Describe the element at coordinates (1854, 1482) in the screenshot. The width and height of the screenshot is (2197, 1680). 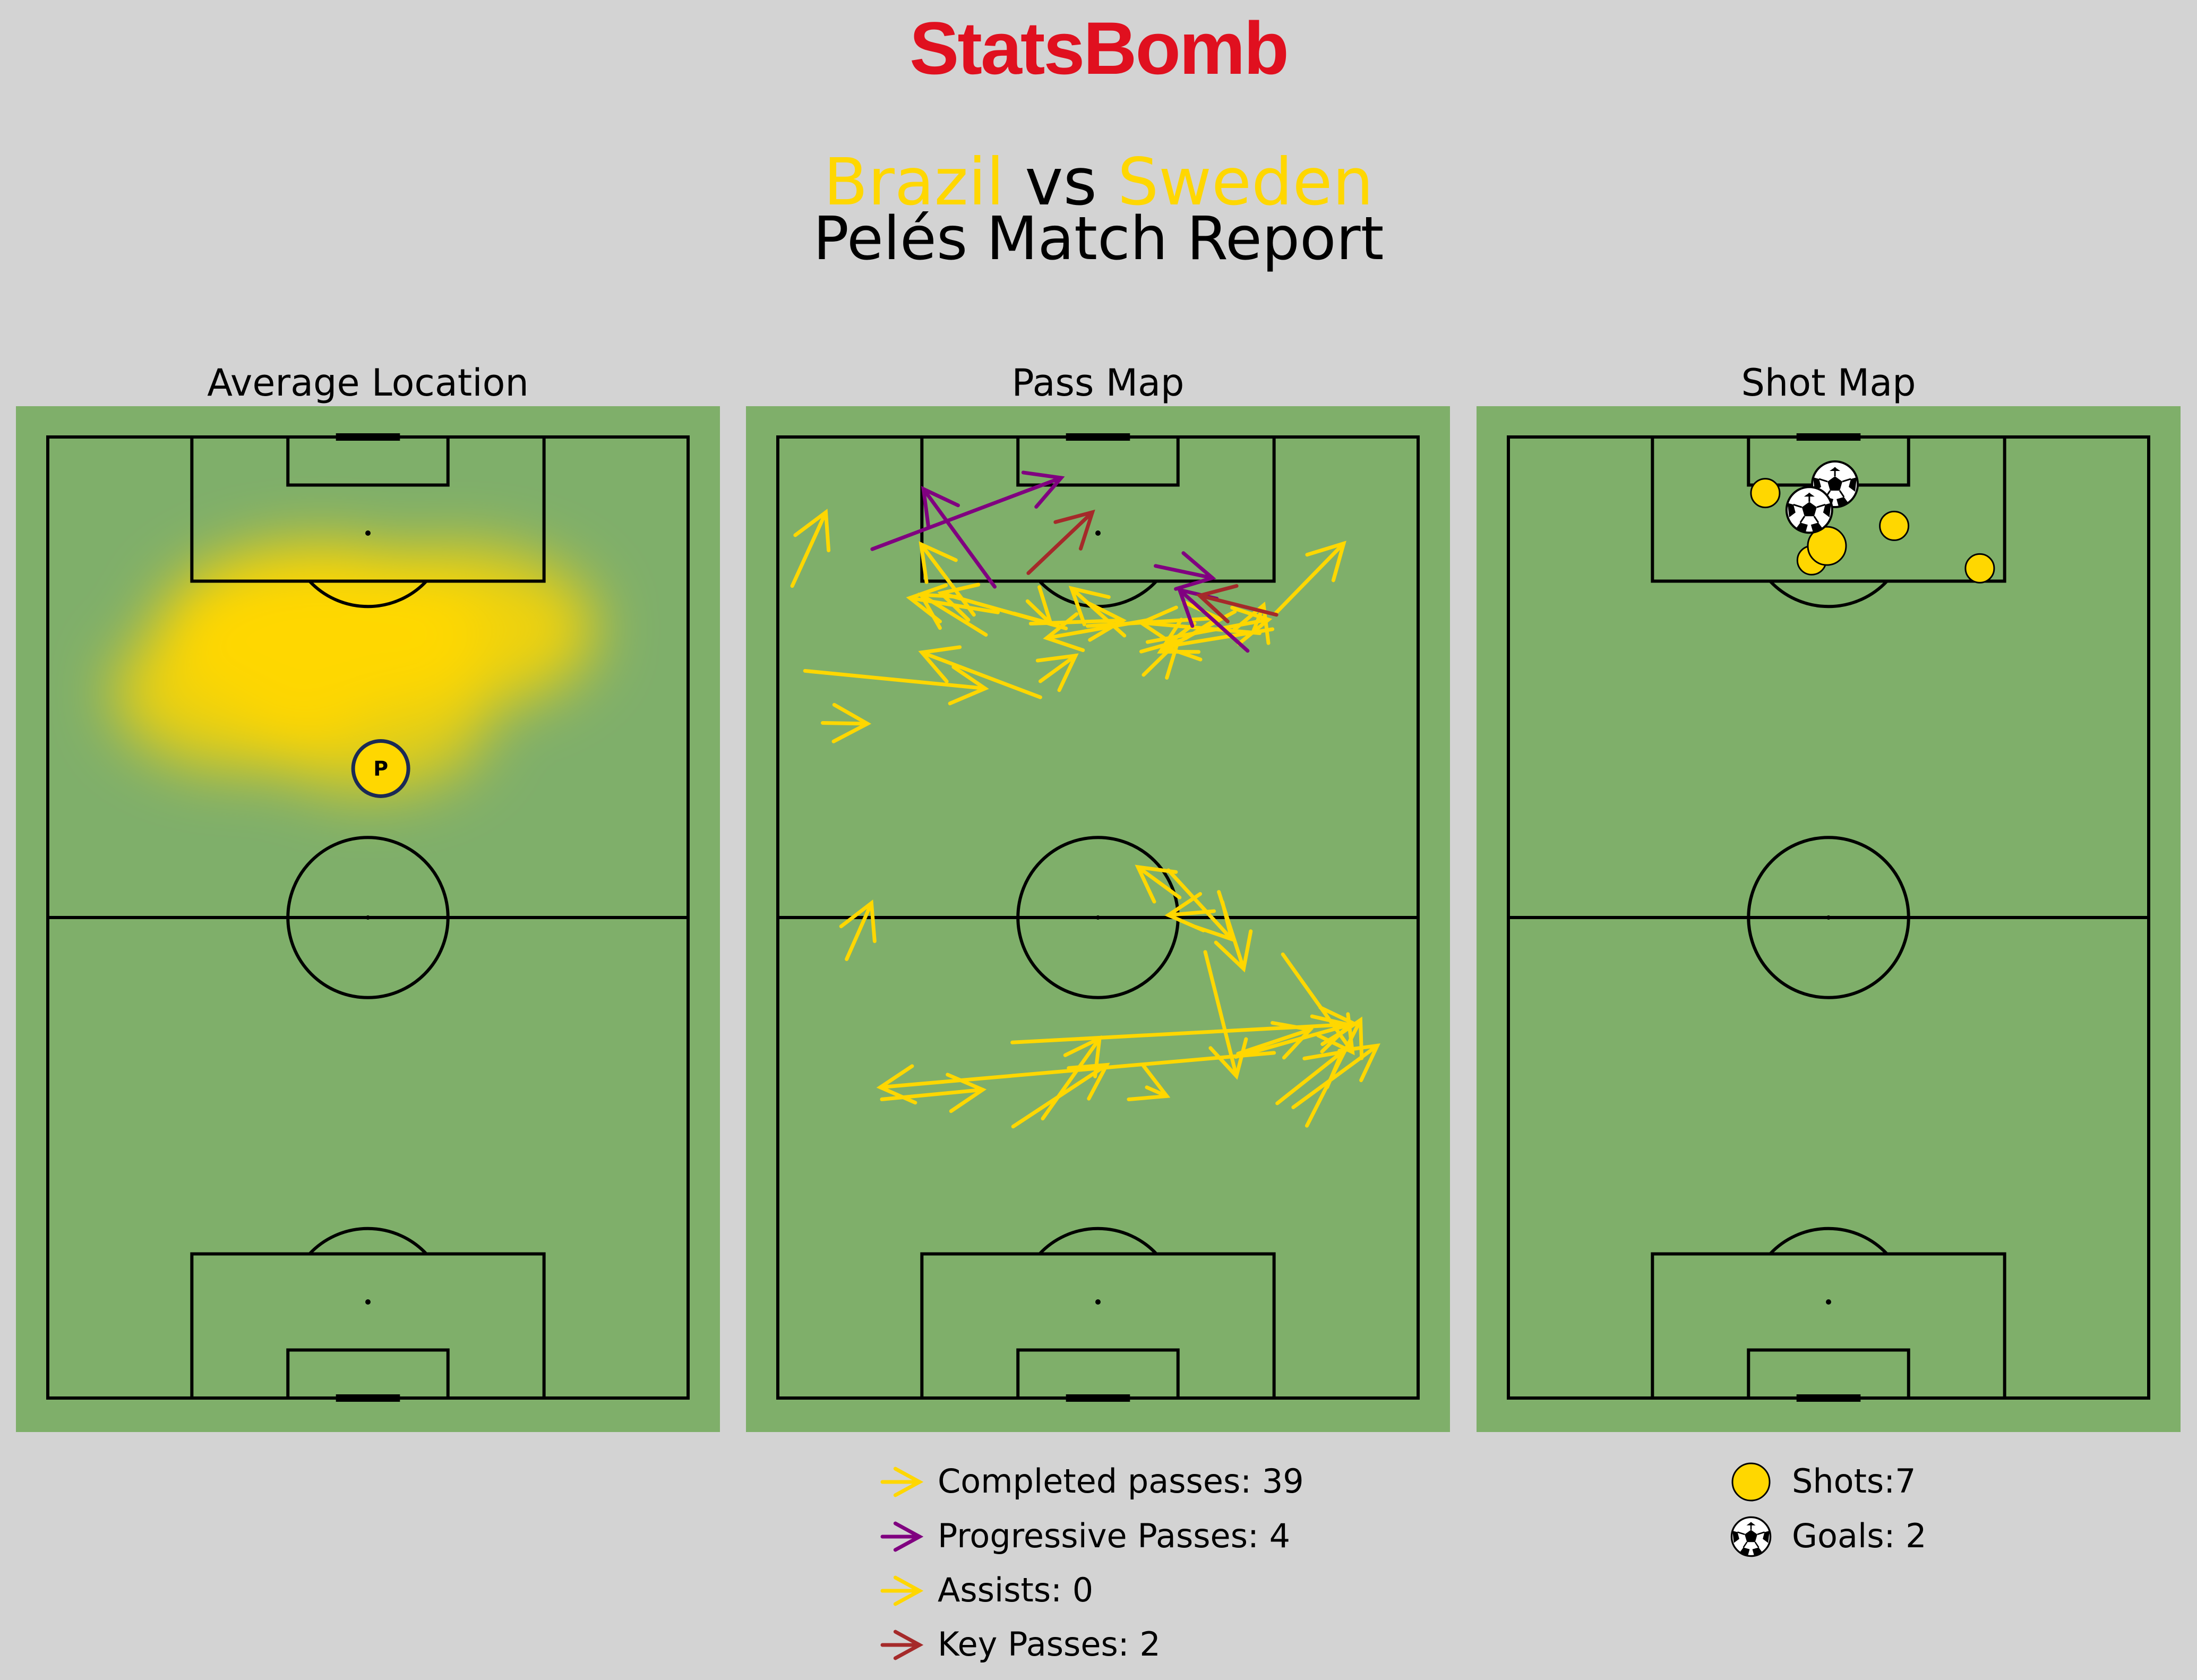
I see `legend-shots-label: Shots:7` at that location.